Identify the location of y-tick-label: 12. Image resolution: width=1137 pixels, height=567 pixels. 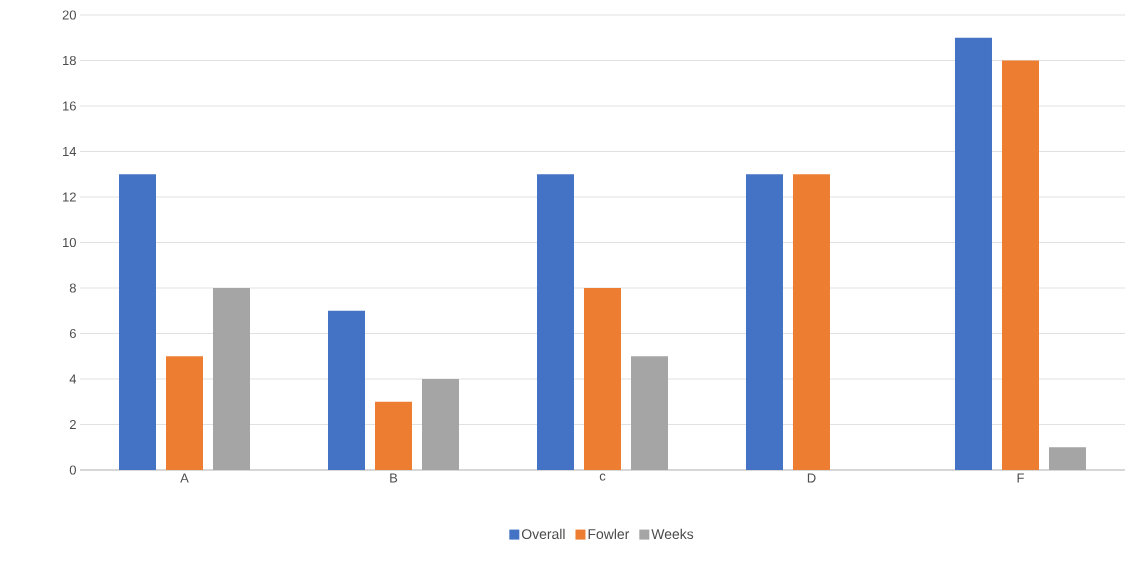
(69, 197).